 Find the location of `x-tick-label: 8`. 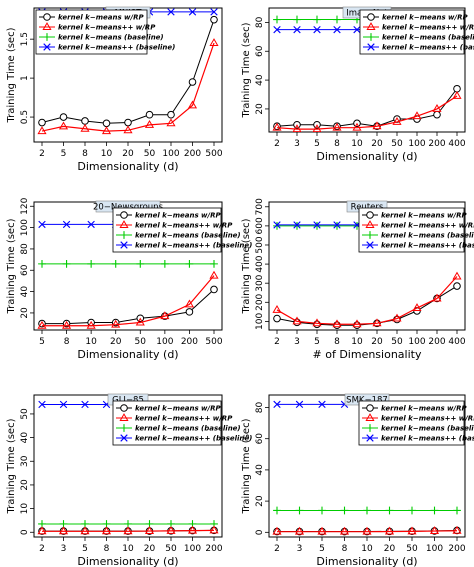

x-tick-label: 8 is located at coordinates (107, 549).